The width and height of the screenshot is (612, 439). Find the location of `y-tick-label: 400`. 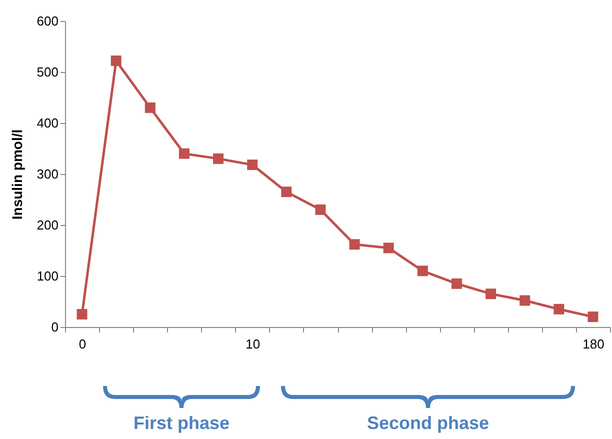

y-tick-label: 400 is located at coordinates (47, 123).